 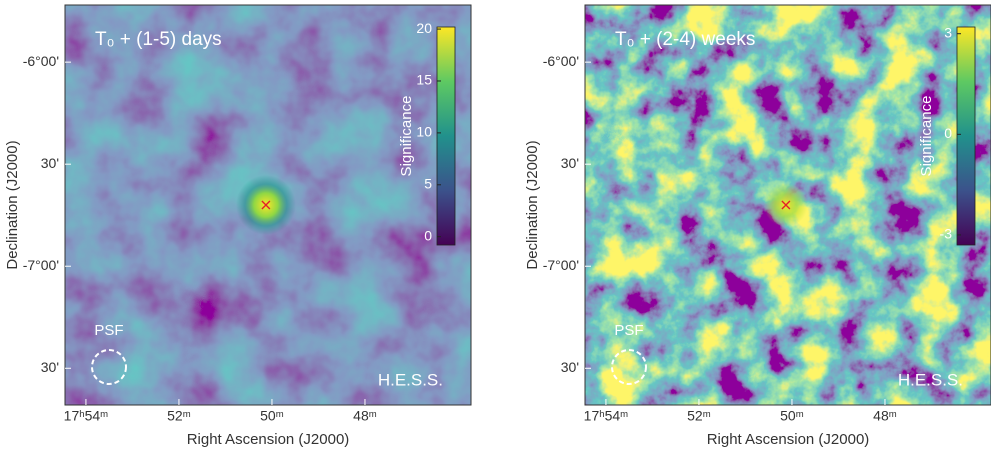 What do you see at coordinates (158, 39) in the screenshot?
I see `panel-title: T₀ + (1-5) days` at bounding box center [158, 39].